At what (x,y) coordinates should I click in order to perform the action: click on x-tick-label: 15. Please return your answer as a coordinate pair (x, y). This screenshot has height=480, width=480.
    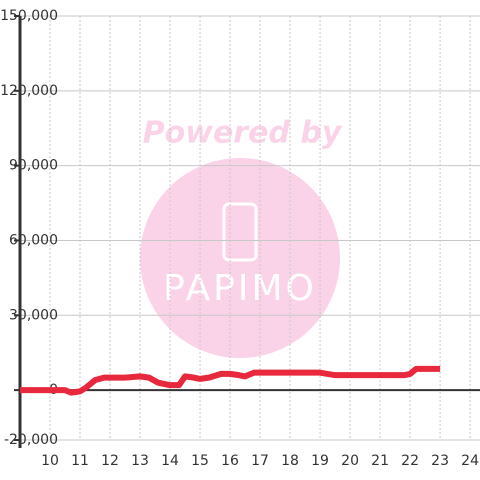
    Looking at the image, I should click on (200, 461).